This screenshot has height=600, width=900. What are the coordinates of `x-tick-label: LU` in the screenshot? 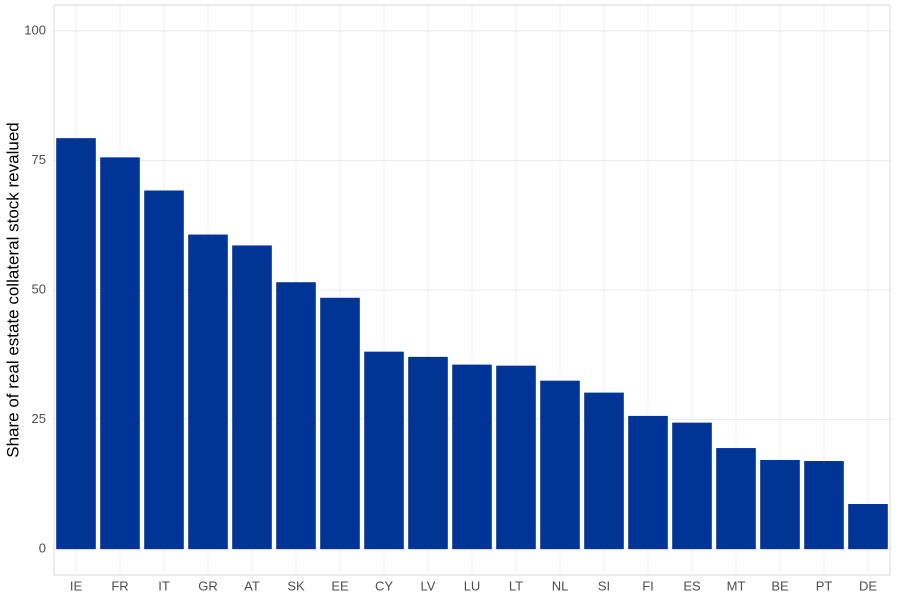 It's located at (472, 585).